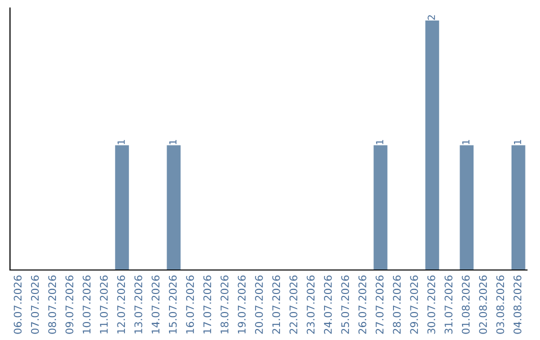 Image resolution: width=540 pixels, height=340 pixels. I want to click on x-tick-label: 17.07.2026, so click(207, 305).